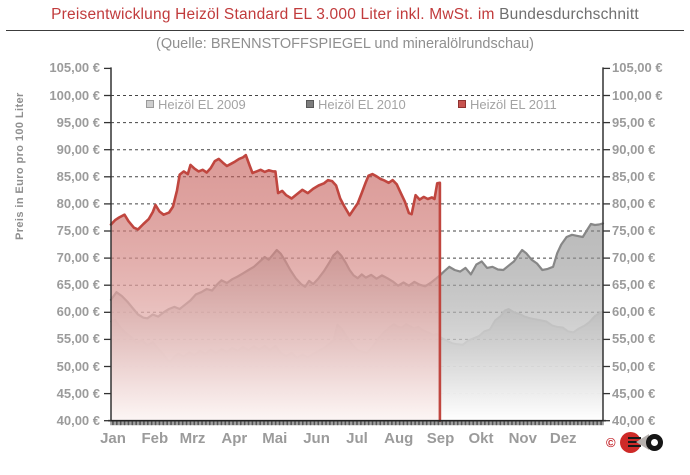 The width and height of the screenshot is (690, 475). What do you see at coordinates (654, 442) in the screenshot?
I see `logo-ring-icon` at bounding box center [654, 442].